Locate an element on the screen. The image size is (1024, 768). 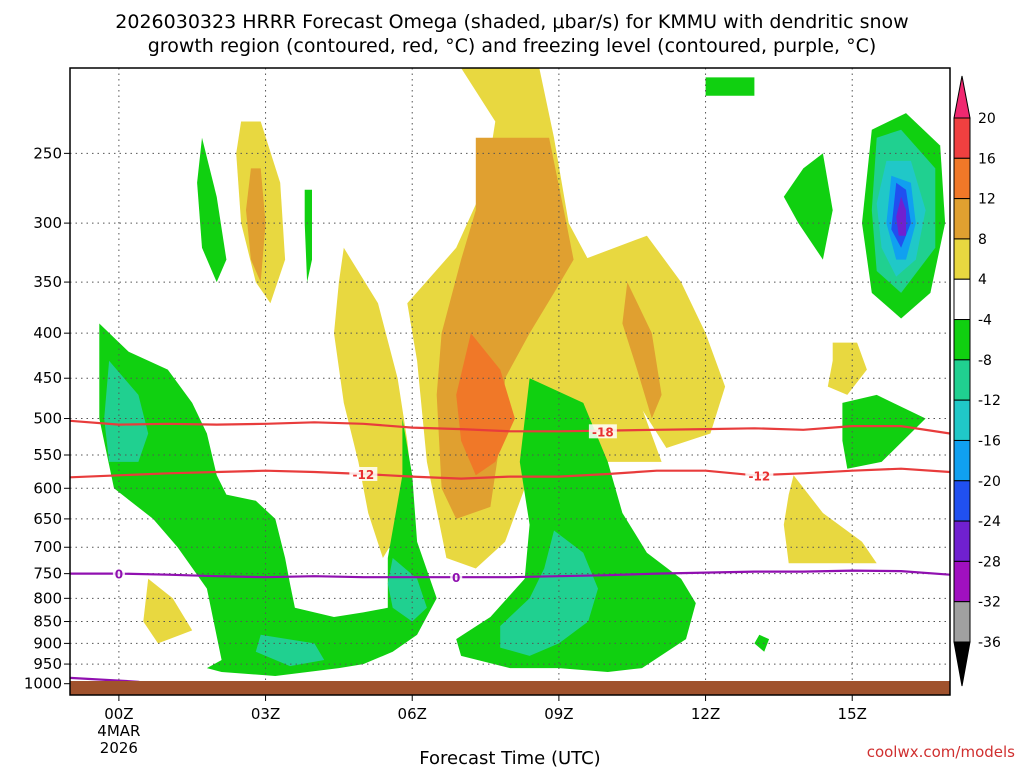
colorbar-tick-label: 20 is located at coordinates (987, 119).